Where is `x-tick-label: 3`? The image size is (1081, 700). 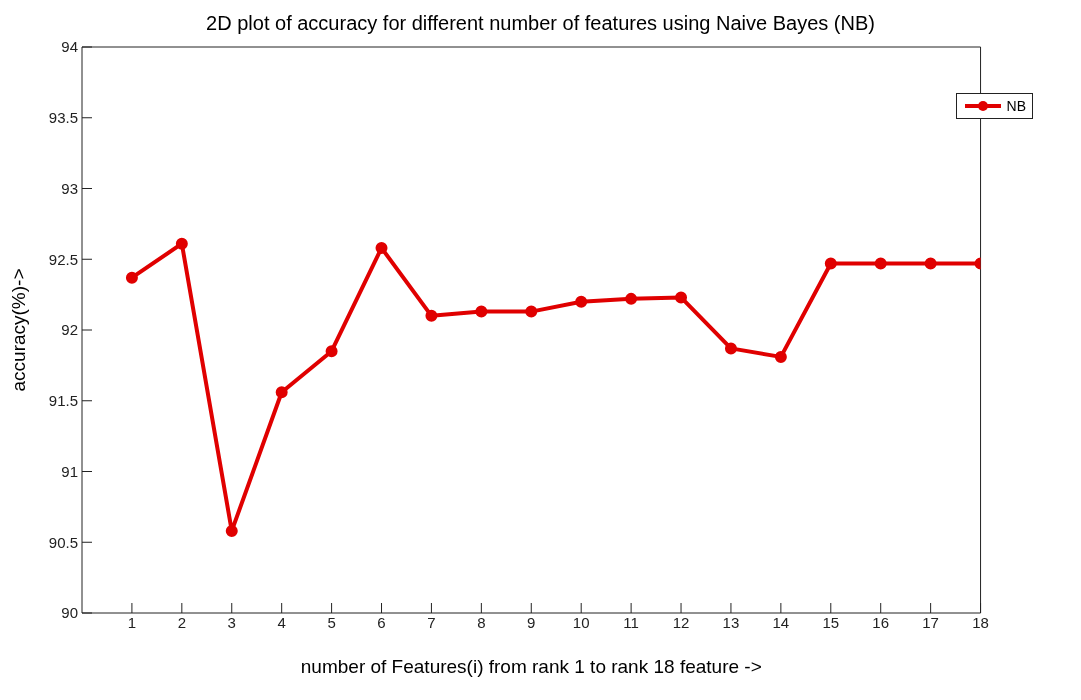 x-tick-label: 3 is located at coordinates (231, 622).